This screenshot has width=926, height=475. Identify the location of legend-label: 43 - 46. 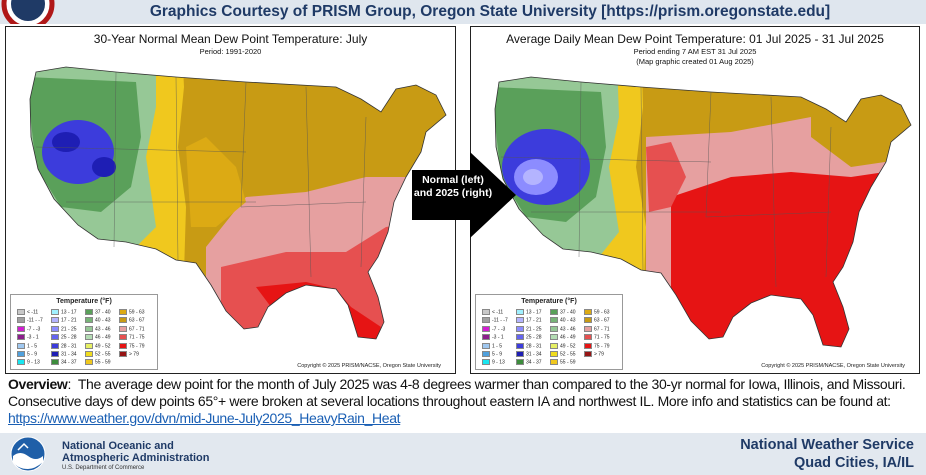
(568, 329).